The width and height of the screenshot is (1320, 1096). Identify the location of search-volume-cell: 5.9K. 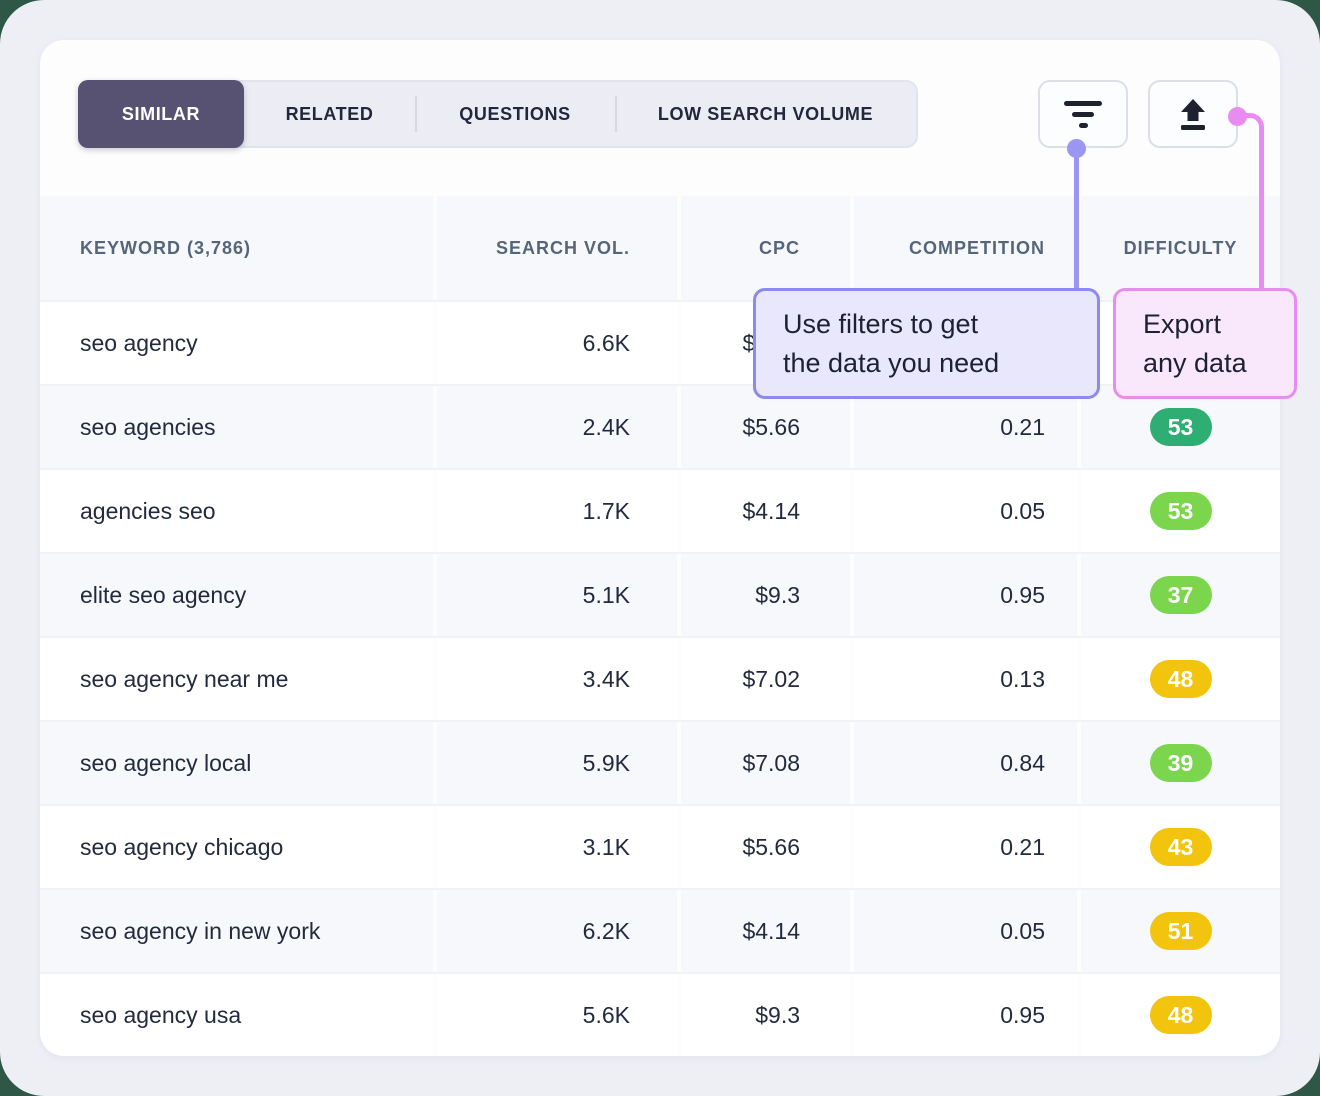
(555, 763).